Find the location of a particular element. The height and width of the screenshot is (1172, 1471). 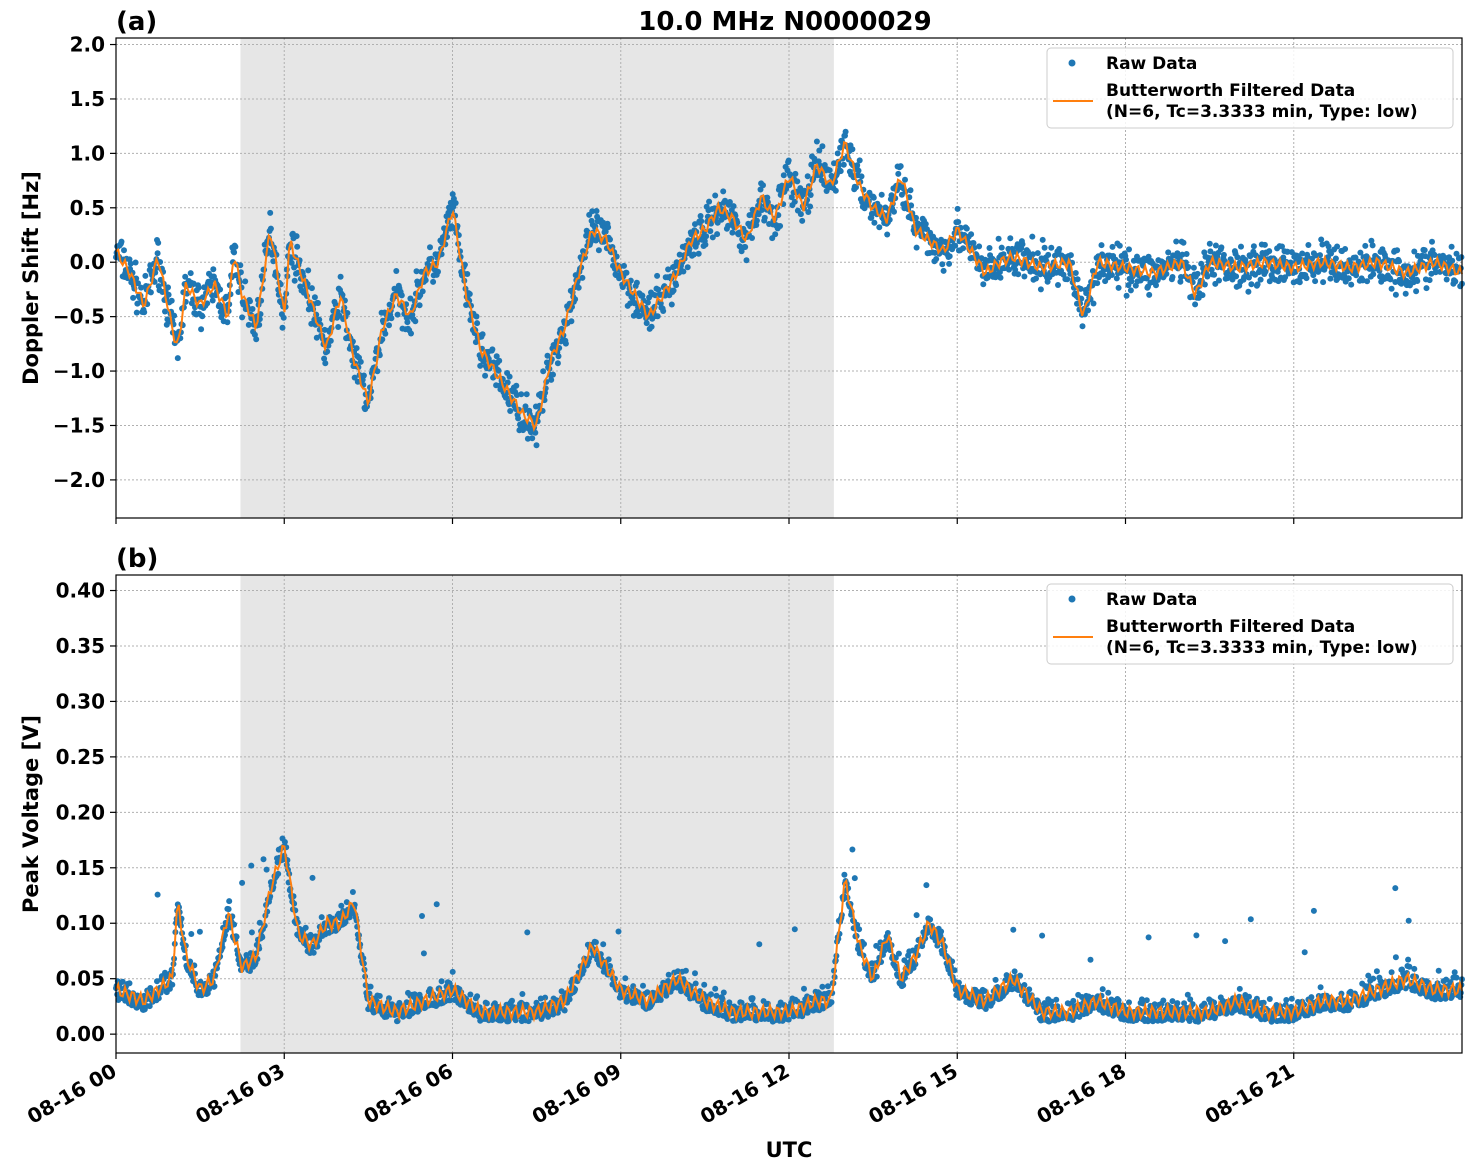

y-ticks-b: 0.40 0.35 0.30 0.25 0.20 0.15 0.10 0.05 0.00 is located at coordinates (86, 812).